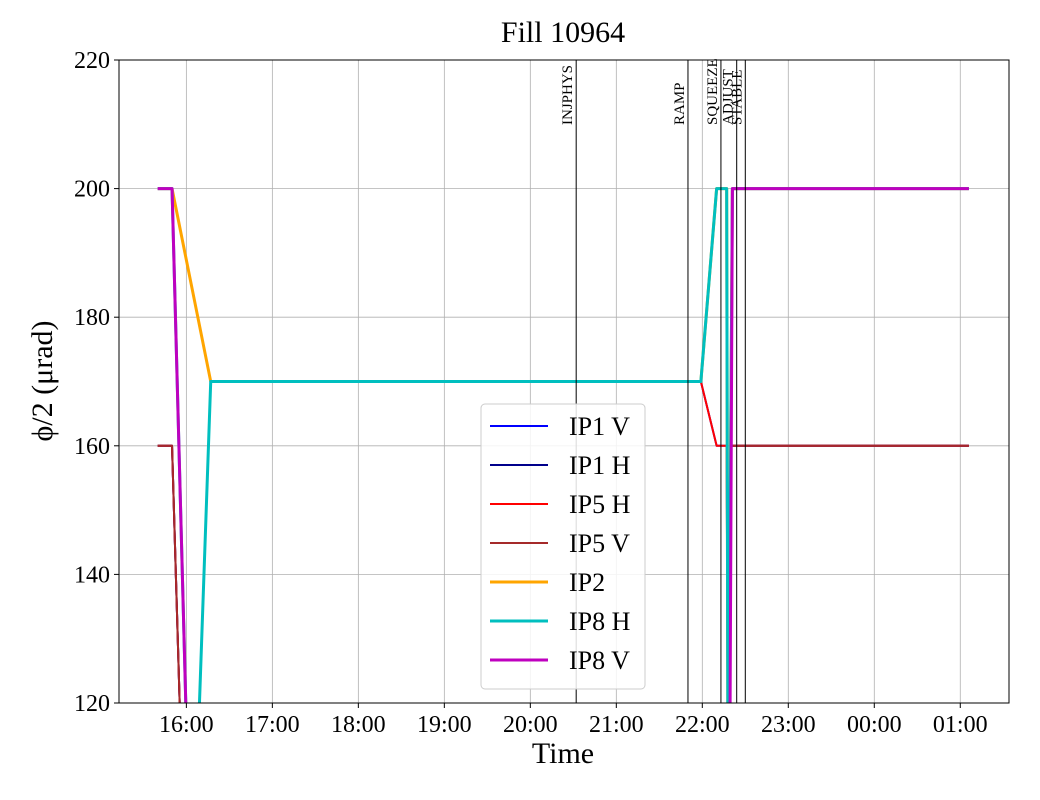 This screenshot has height=800, width=1040. Describe the element at coordinates (713, 91) in the screenshot. I see `event-label: SQUEEZE` at that location.